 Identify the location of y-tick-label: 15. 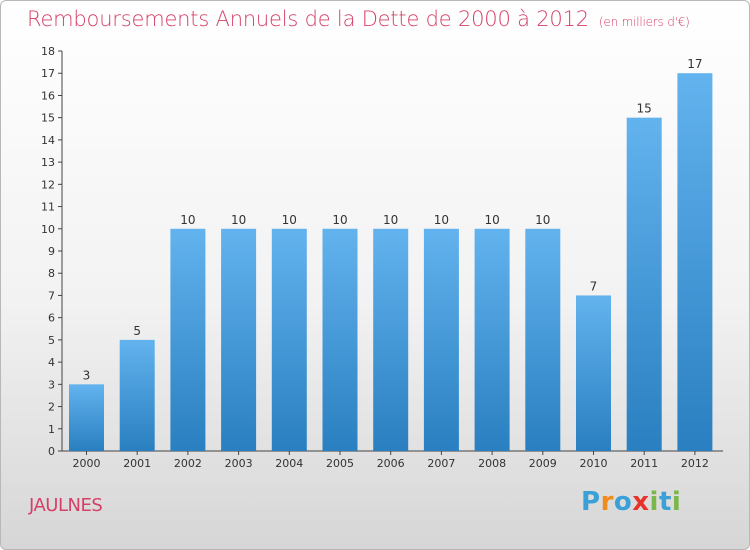
(48, 118).